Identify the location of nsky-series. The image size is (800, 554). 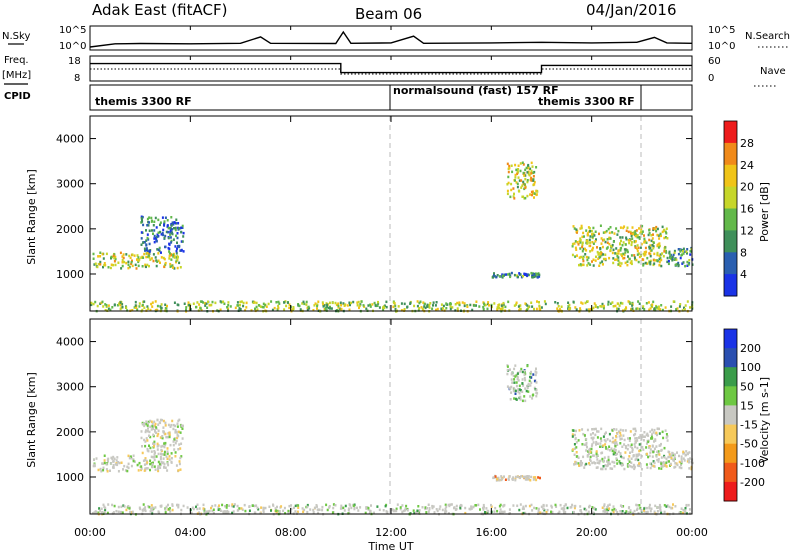
(391, 39).